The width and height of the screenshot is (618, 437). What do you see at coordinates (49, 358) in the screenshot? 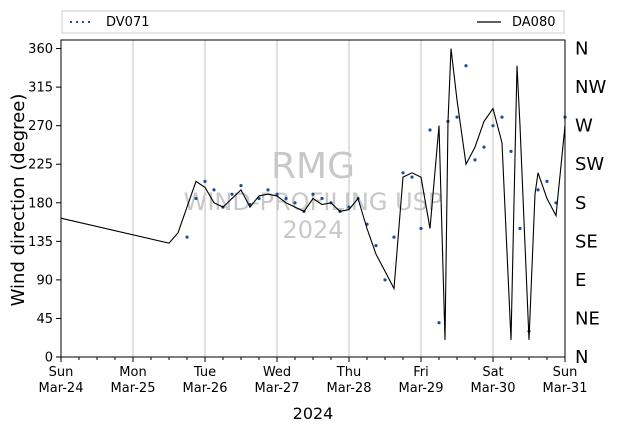
I see `y-tick-label: 0` at bounding box center [49, 358].